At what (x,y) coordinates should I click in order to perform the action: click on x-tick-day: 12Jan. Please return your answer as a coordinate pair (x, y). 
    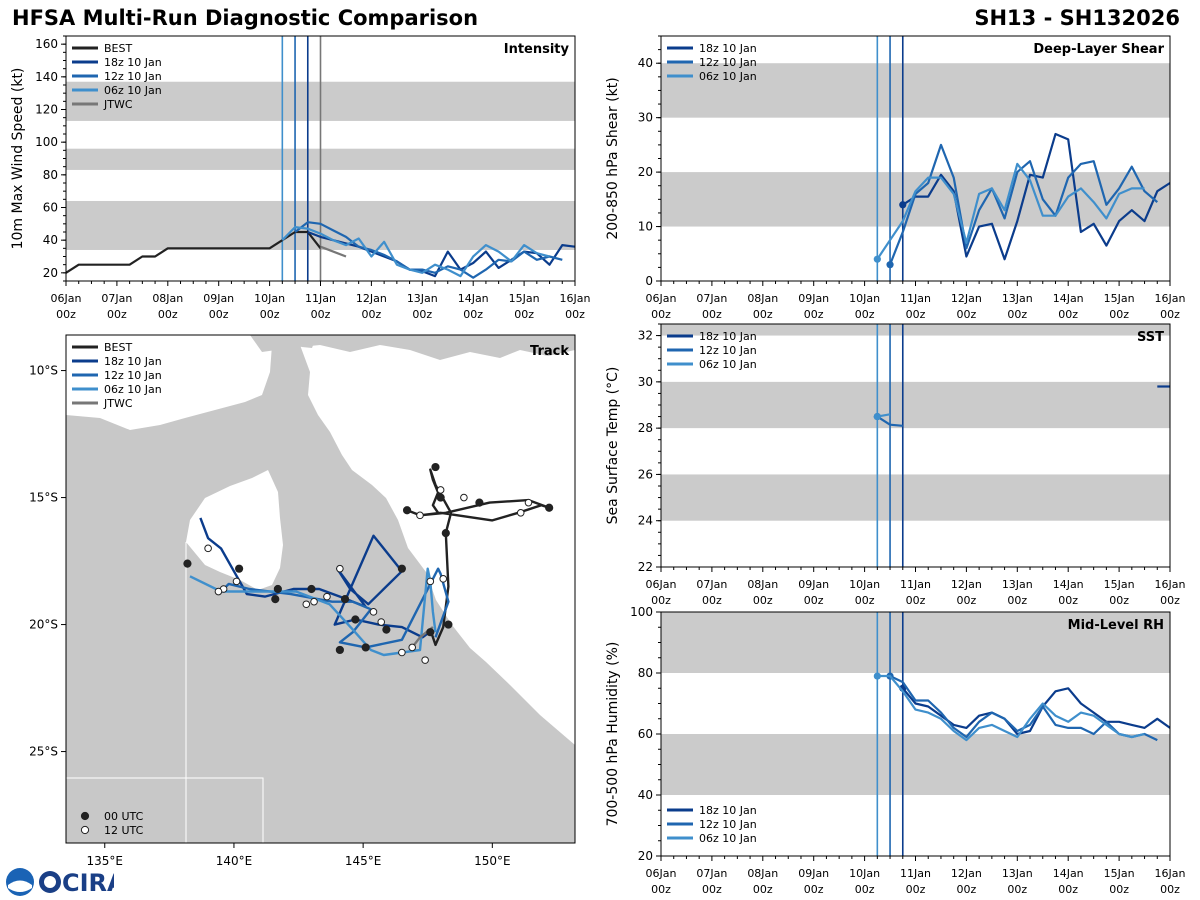
    Looking at the image, I should click on (966, 298).